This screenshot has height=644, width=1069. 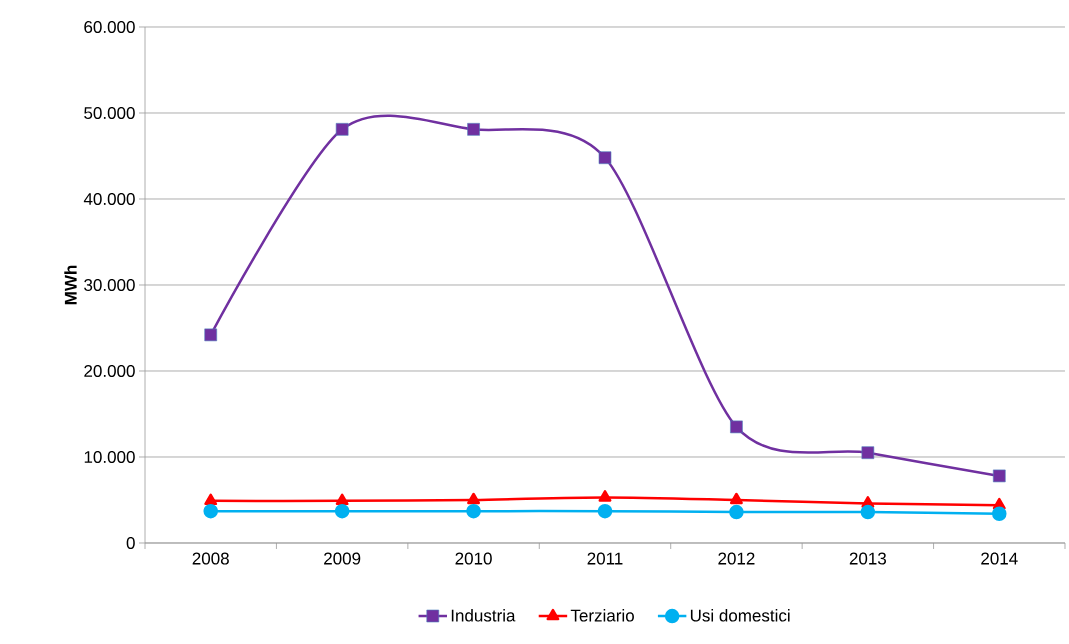 What do you see at coordinates (868, 558) in the screenshot?
I see `x-tick-label: 2013` at bounding box center [868, 558].